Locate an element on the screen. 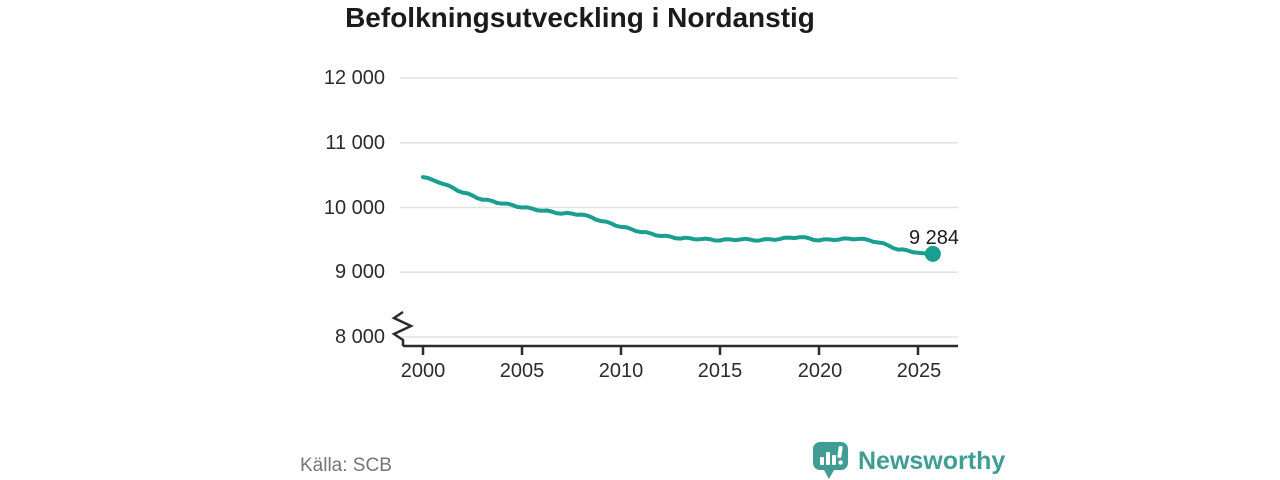 This screenshot has height=480, width=1280. x-axis-tick-label: 2025 is located at coordinates (919, 371).